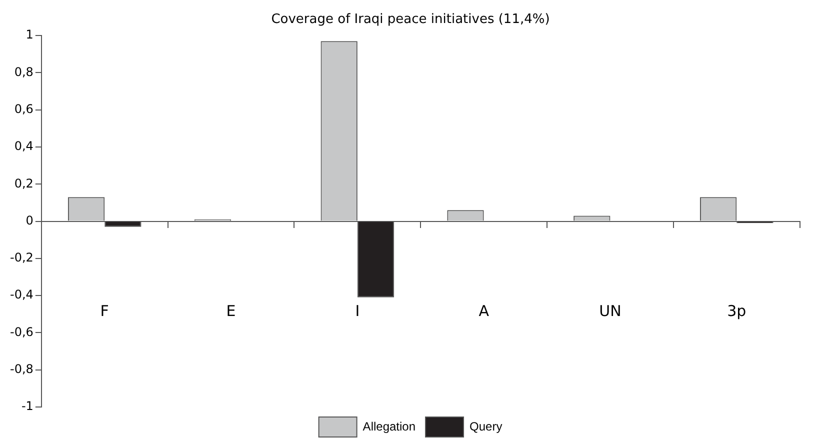 The height and width of the screenshot is (447, 831). What do you see at coordinates (610, 311) in the screenshot?
I see `x-tick-label: UN` at bounding box center [610, 311].